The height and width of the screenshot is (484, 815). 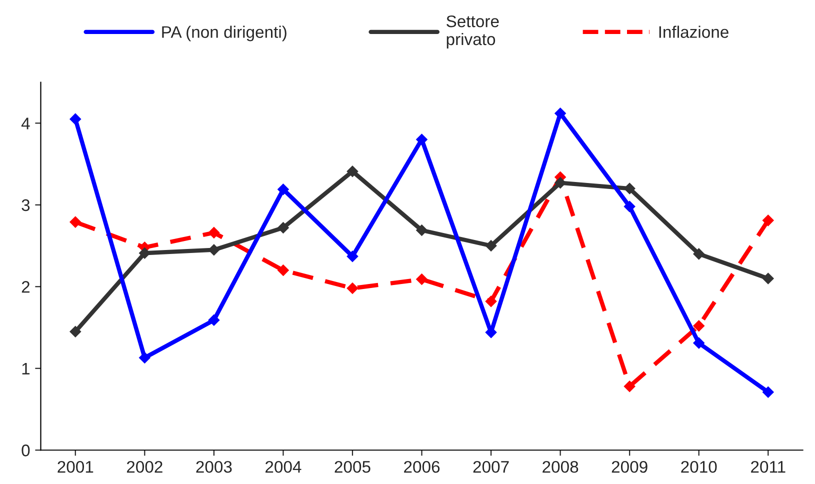 What do you see at coordinates (26, 287) in the screenshot?
I see `y-tick-label: 2` at bounding box center [26, 287].